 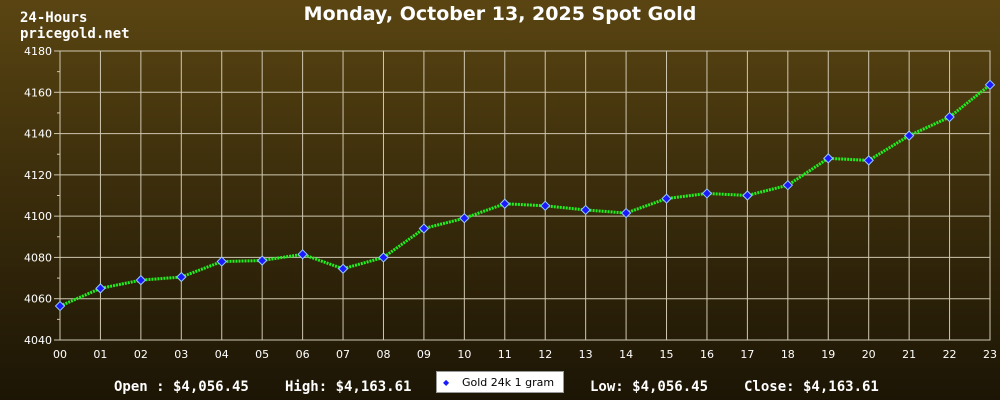 I want to click on y-tick-label: 4140, so click(x=38, y=134).